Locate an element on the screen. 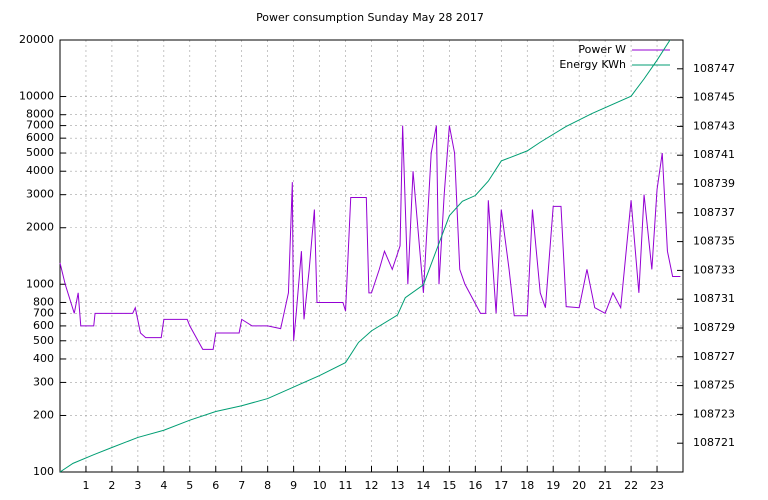  x-tick-label: 12 is located at coordinates (372, 485).